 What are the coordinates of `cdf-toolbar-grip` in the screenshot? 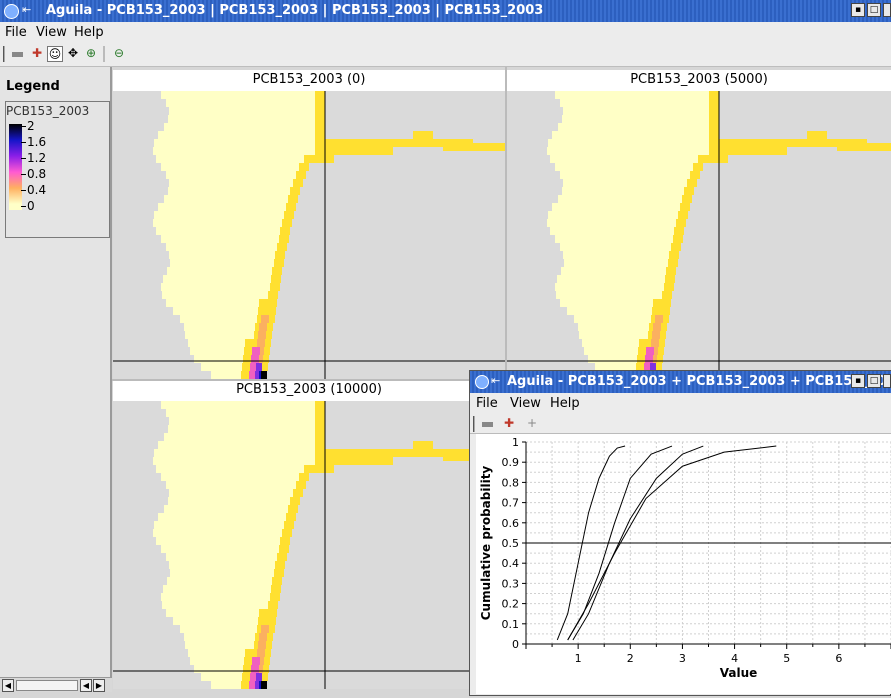 It's located at (475, 424).